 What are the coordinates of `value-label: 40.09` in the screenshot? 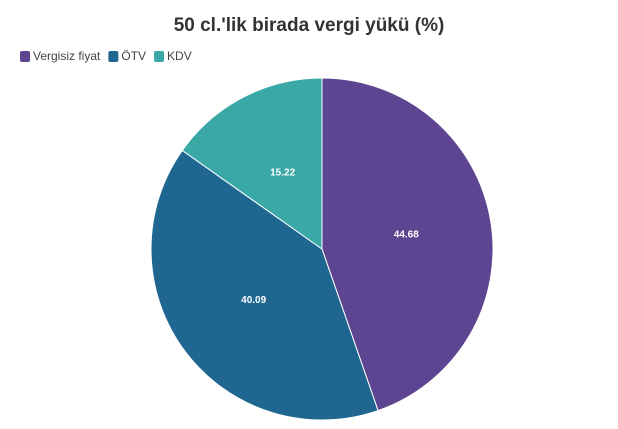 It's located at (253, 300).